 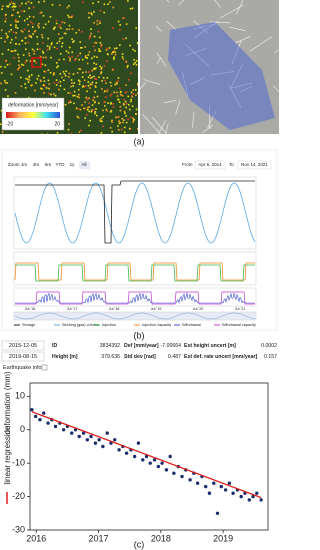 I want to click on x-tick-label: Jul '17, so click(x=72, y=309).